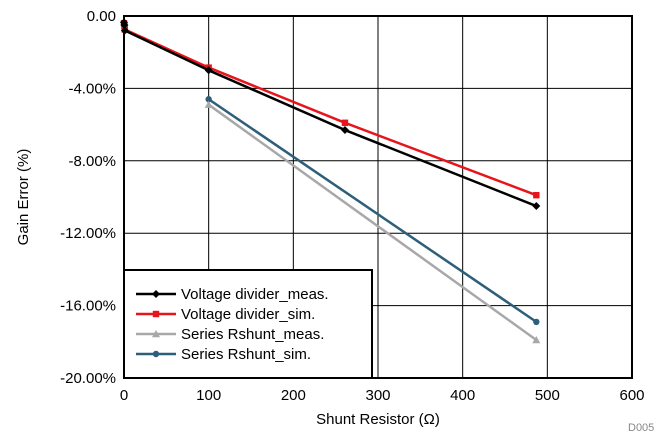 The image size is (664, 438). Describe the element at coordinates (547, 395) in the screenshot. I see `x-tick-label: 500` at that location.